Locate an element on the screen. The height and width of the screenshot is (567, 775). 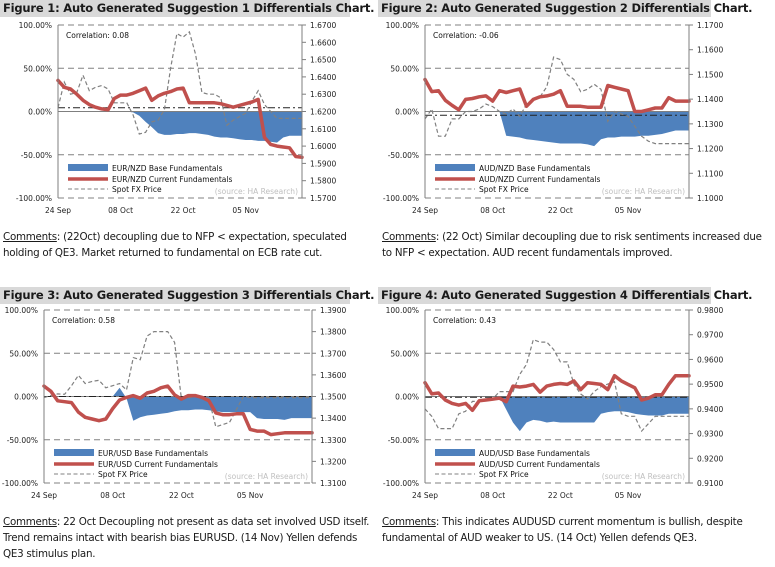
right-tick-label: 1.3800 is located at coordinates (333, 332).